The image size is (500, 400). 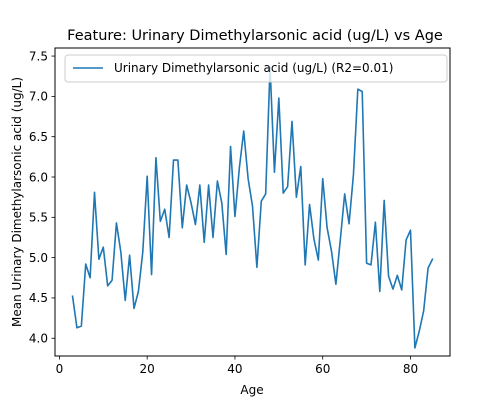 I want to click on x-tick-label: 80, so click(x=410, y=369).